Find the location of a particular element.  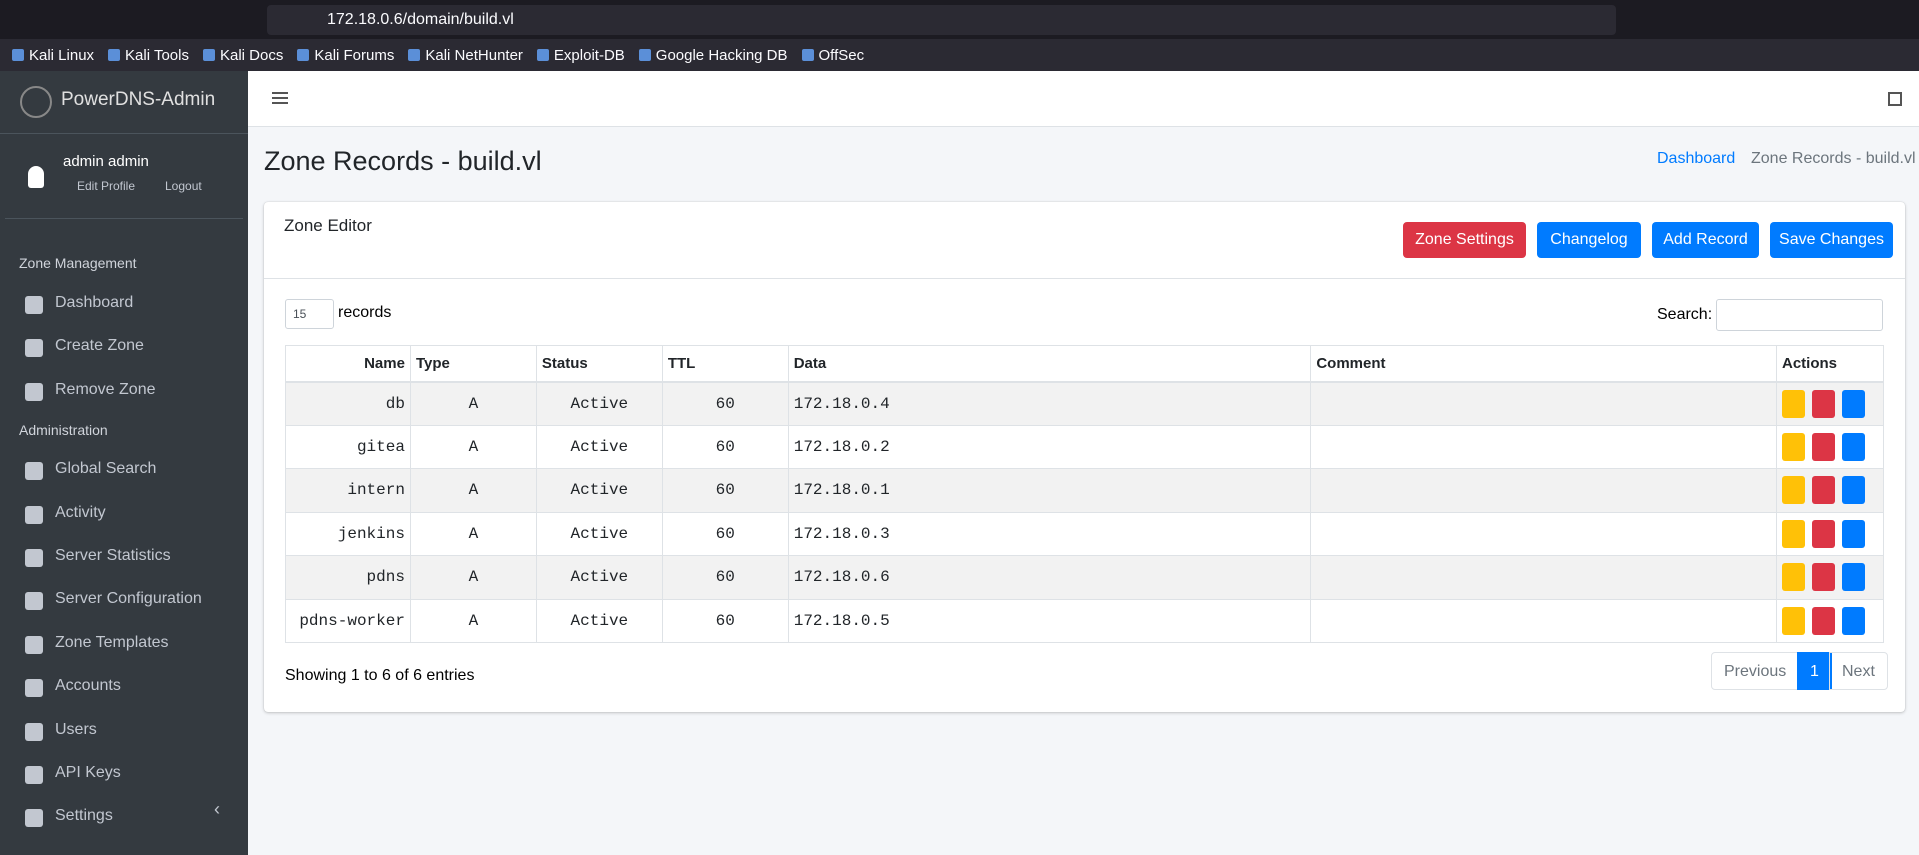

user-avatar is located at coordinates (36, 177).